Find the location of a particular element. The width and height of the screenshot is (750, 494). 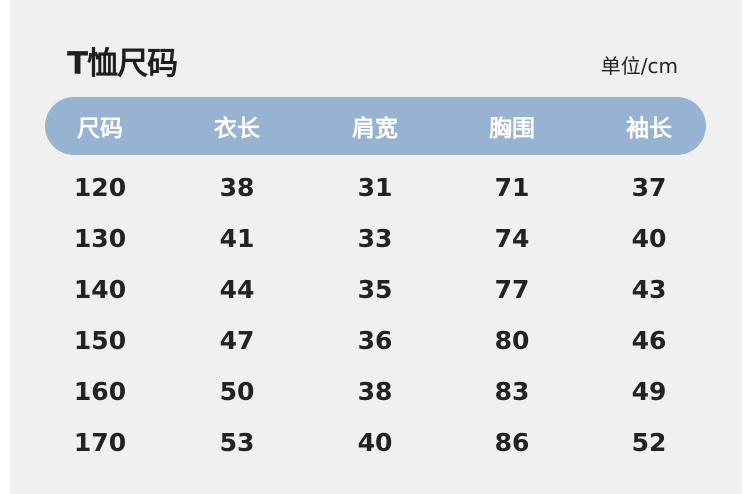

table-cell: 170 is located at coordinates (100, 442).